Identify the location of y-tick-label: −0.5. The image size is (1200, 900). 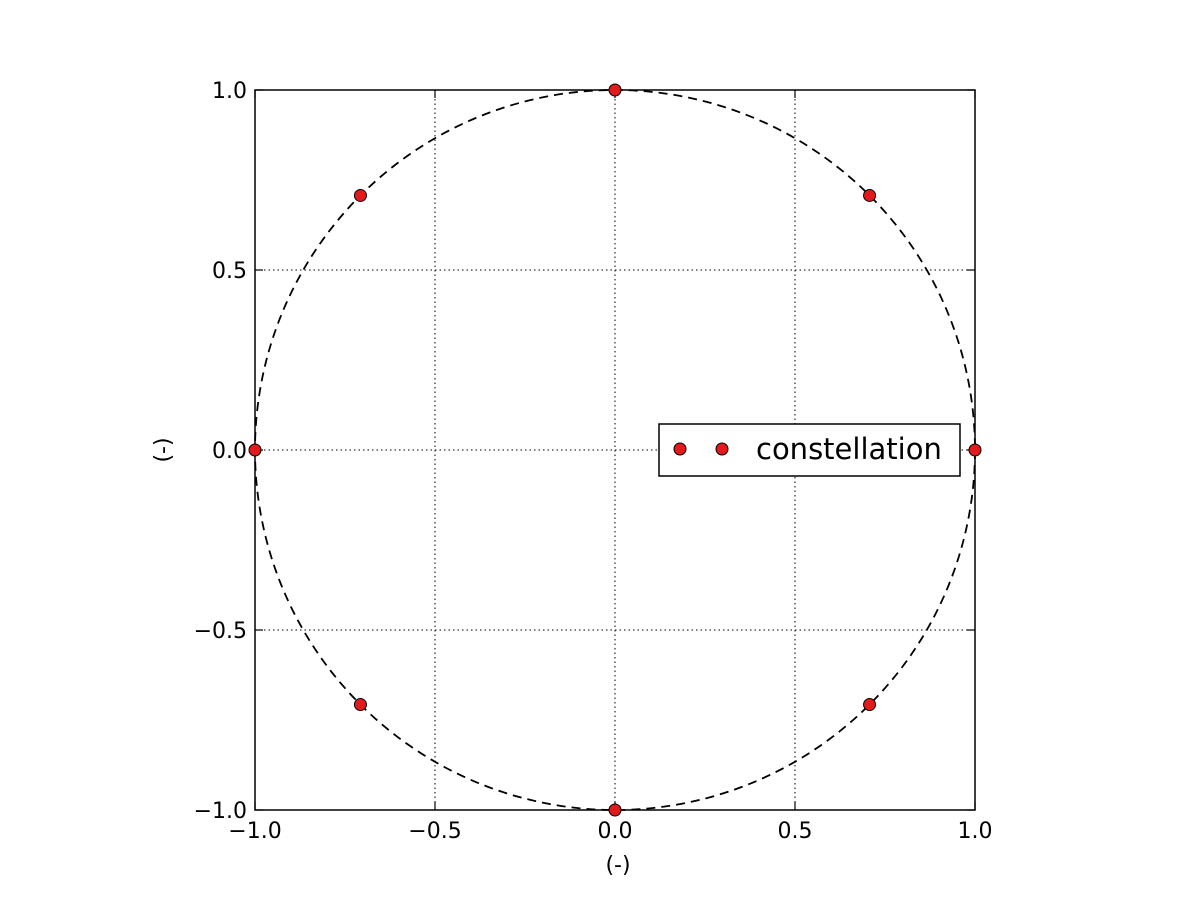
(220, 631).